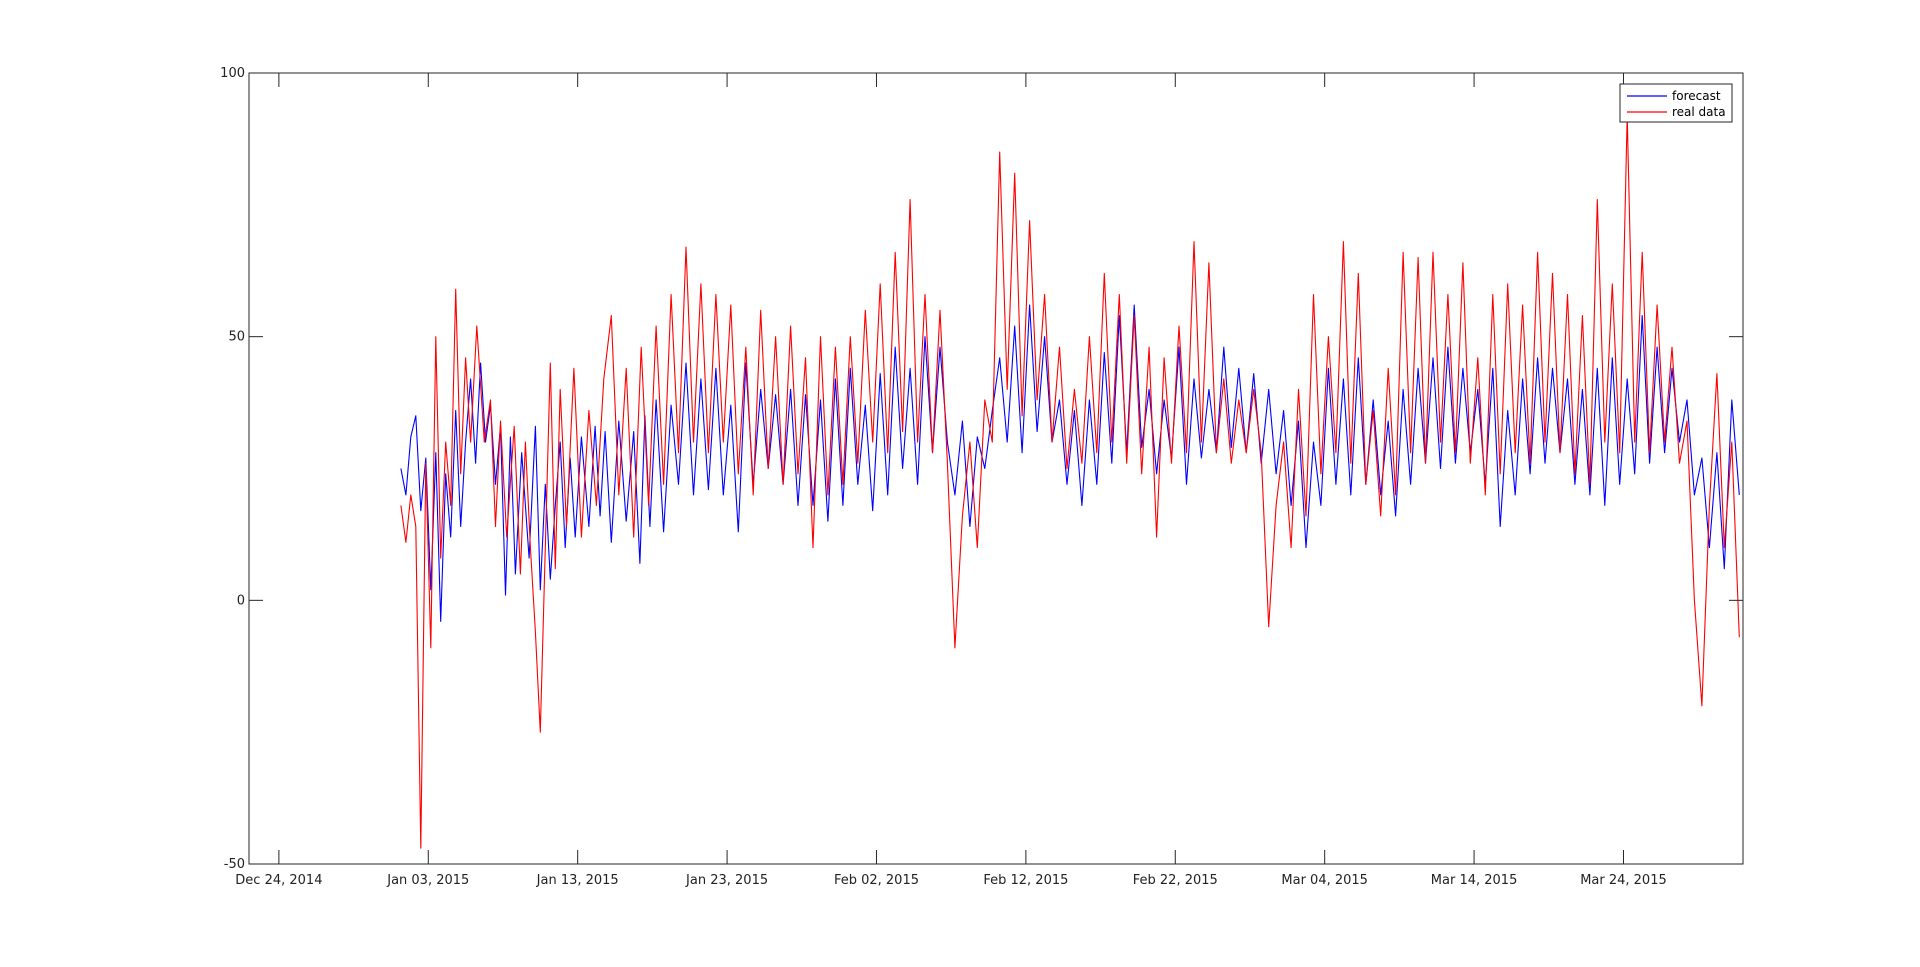 Image resolution: width=1920 pixels, height=967 pixels. I want to click on y-tick-label: 100, so click(232, 73).